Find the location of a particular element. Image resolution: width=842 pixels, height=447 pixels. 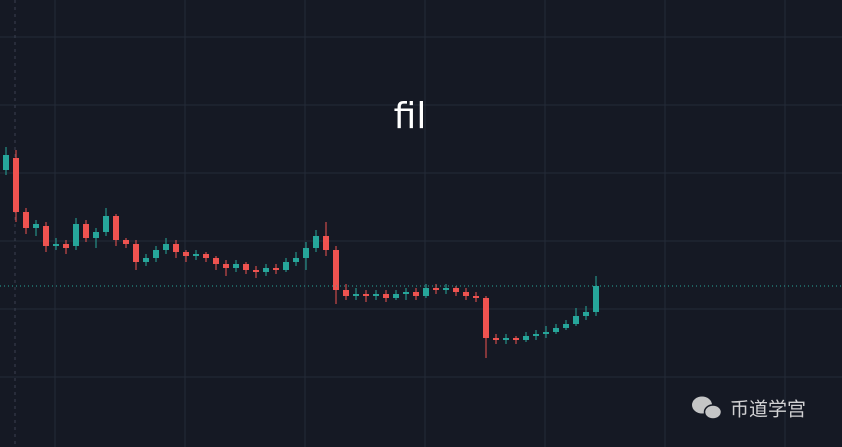

watermark: 币道学宫 is located at coordinates (749, 408).